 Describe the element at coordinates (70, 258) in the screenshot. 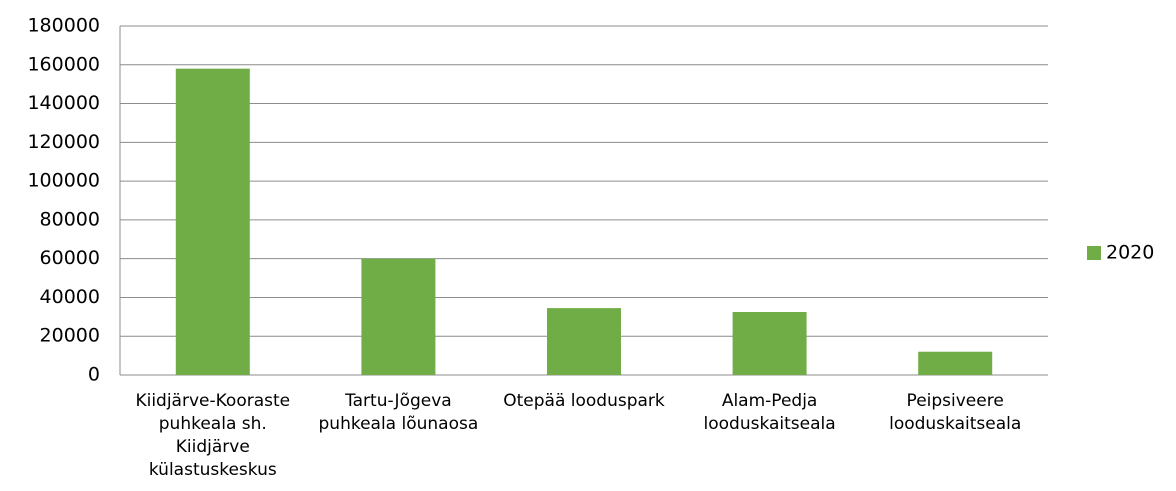

I see `y-tick-label: 60000` at that location.